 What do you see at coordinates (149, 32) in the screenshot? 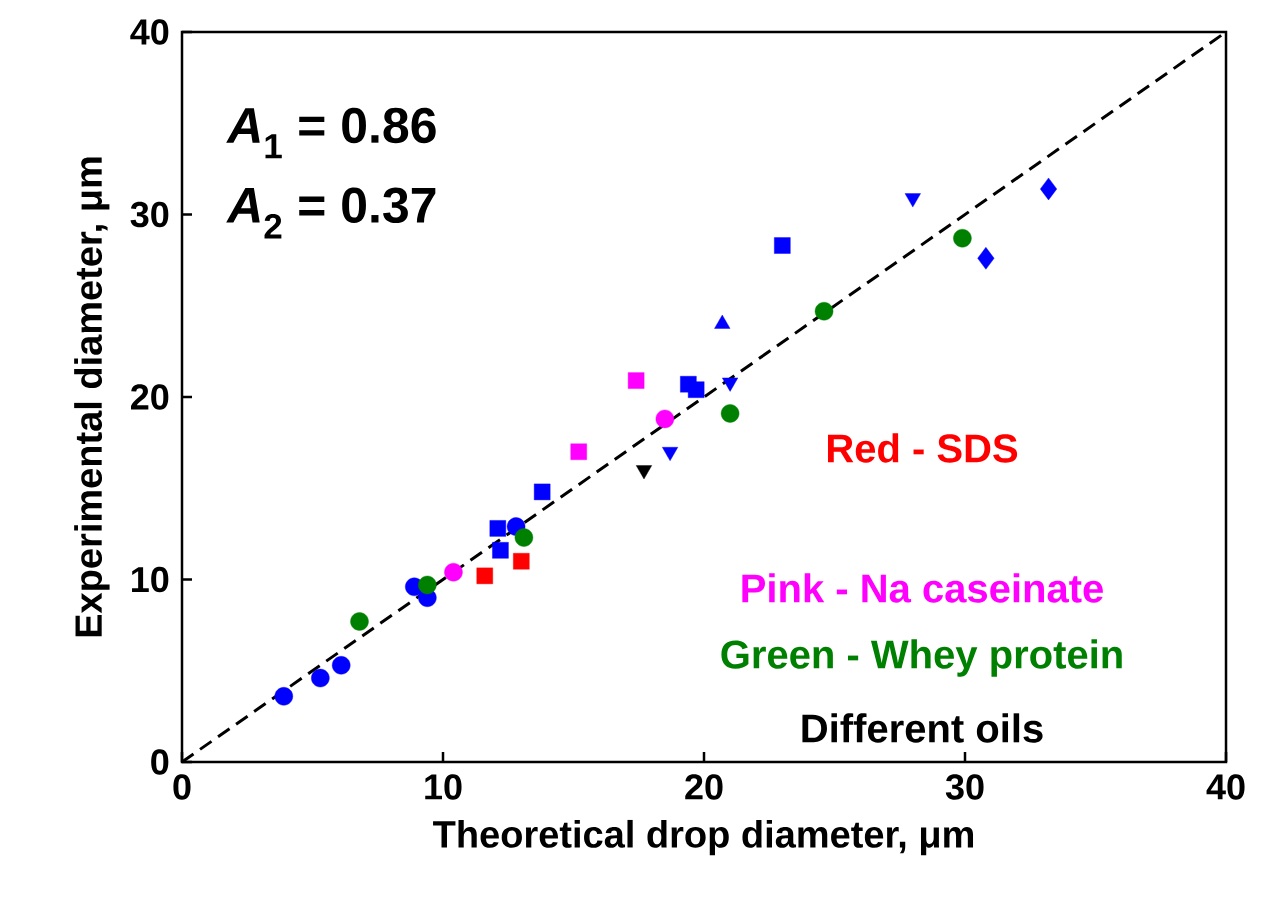
I see `y-tick-label: 40` at bounding box center [149, 32].